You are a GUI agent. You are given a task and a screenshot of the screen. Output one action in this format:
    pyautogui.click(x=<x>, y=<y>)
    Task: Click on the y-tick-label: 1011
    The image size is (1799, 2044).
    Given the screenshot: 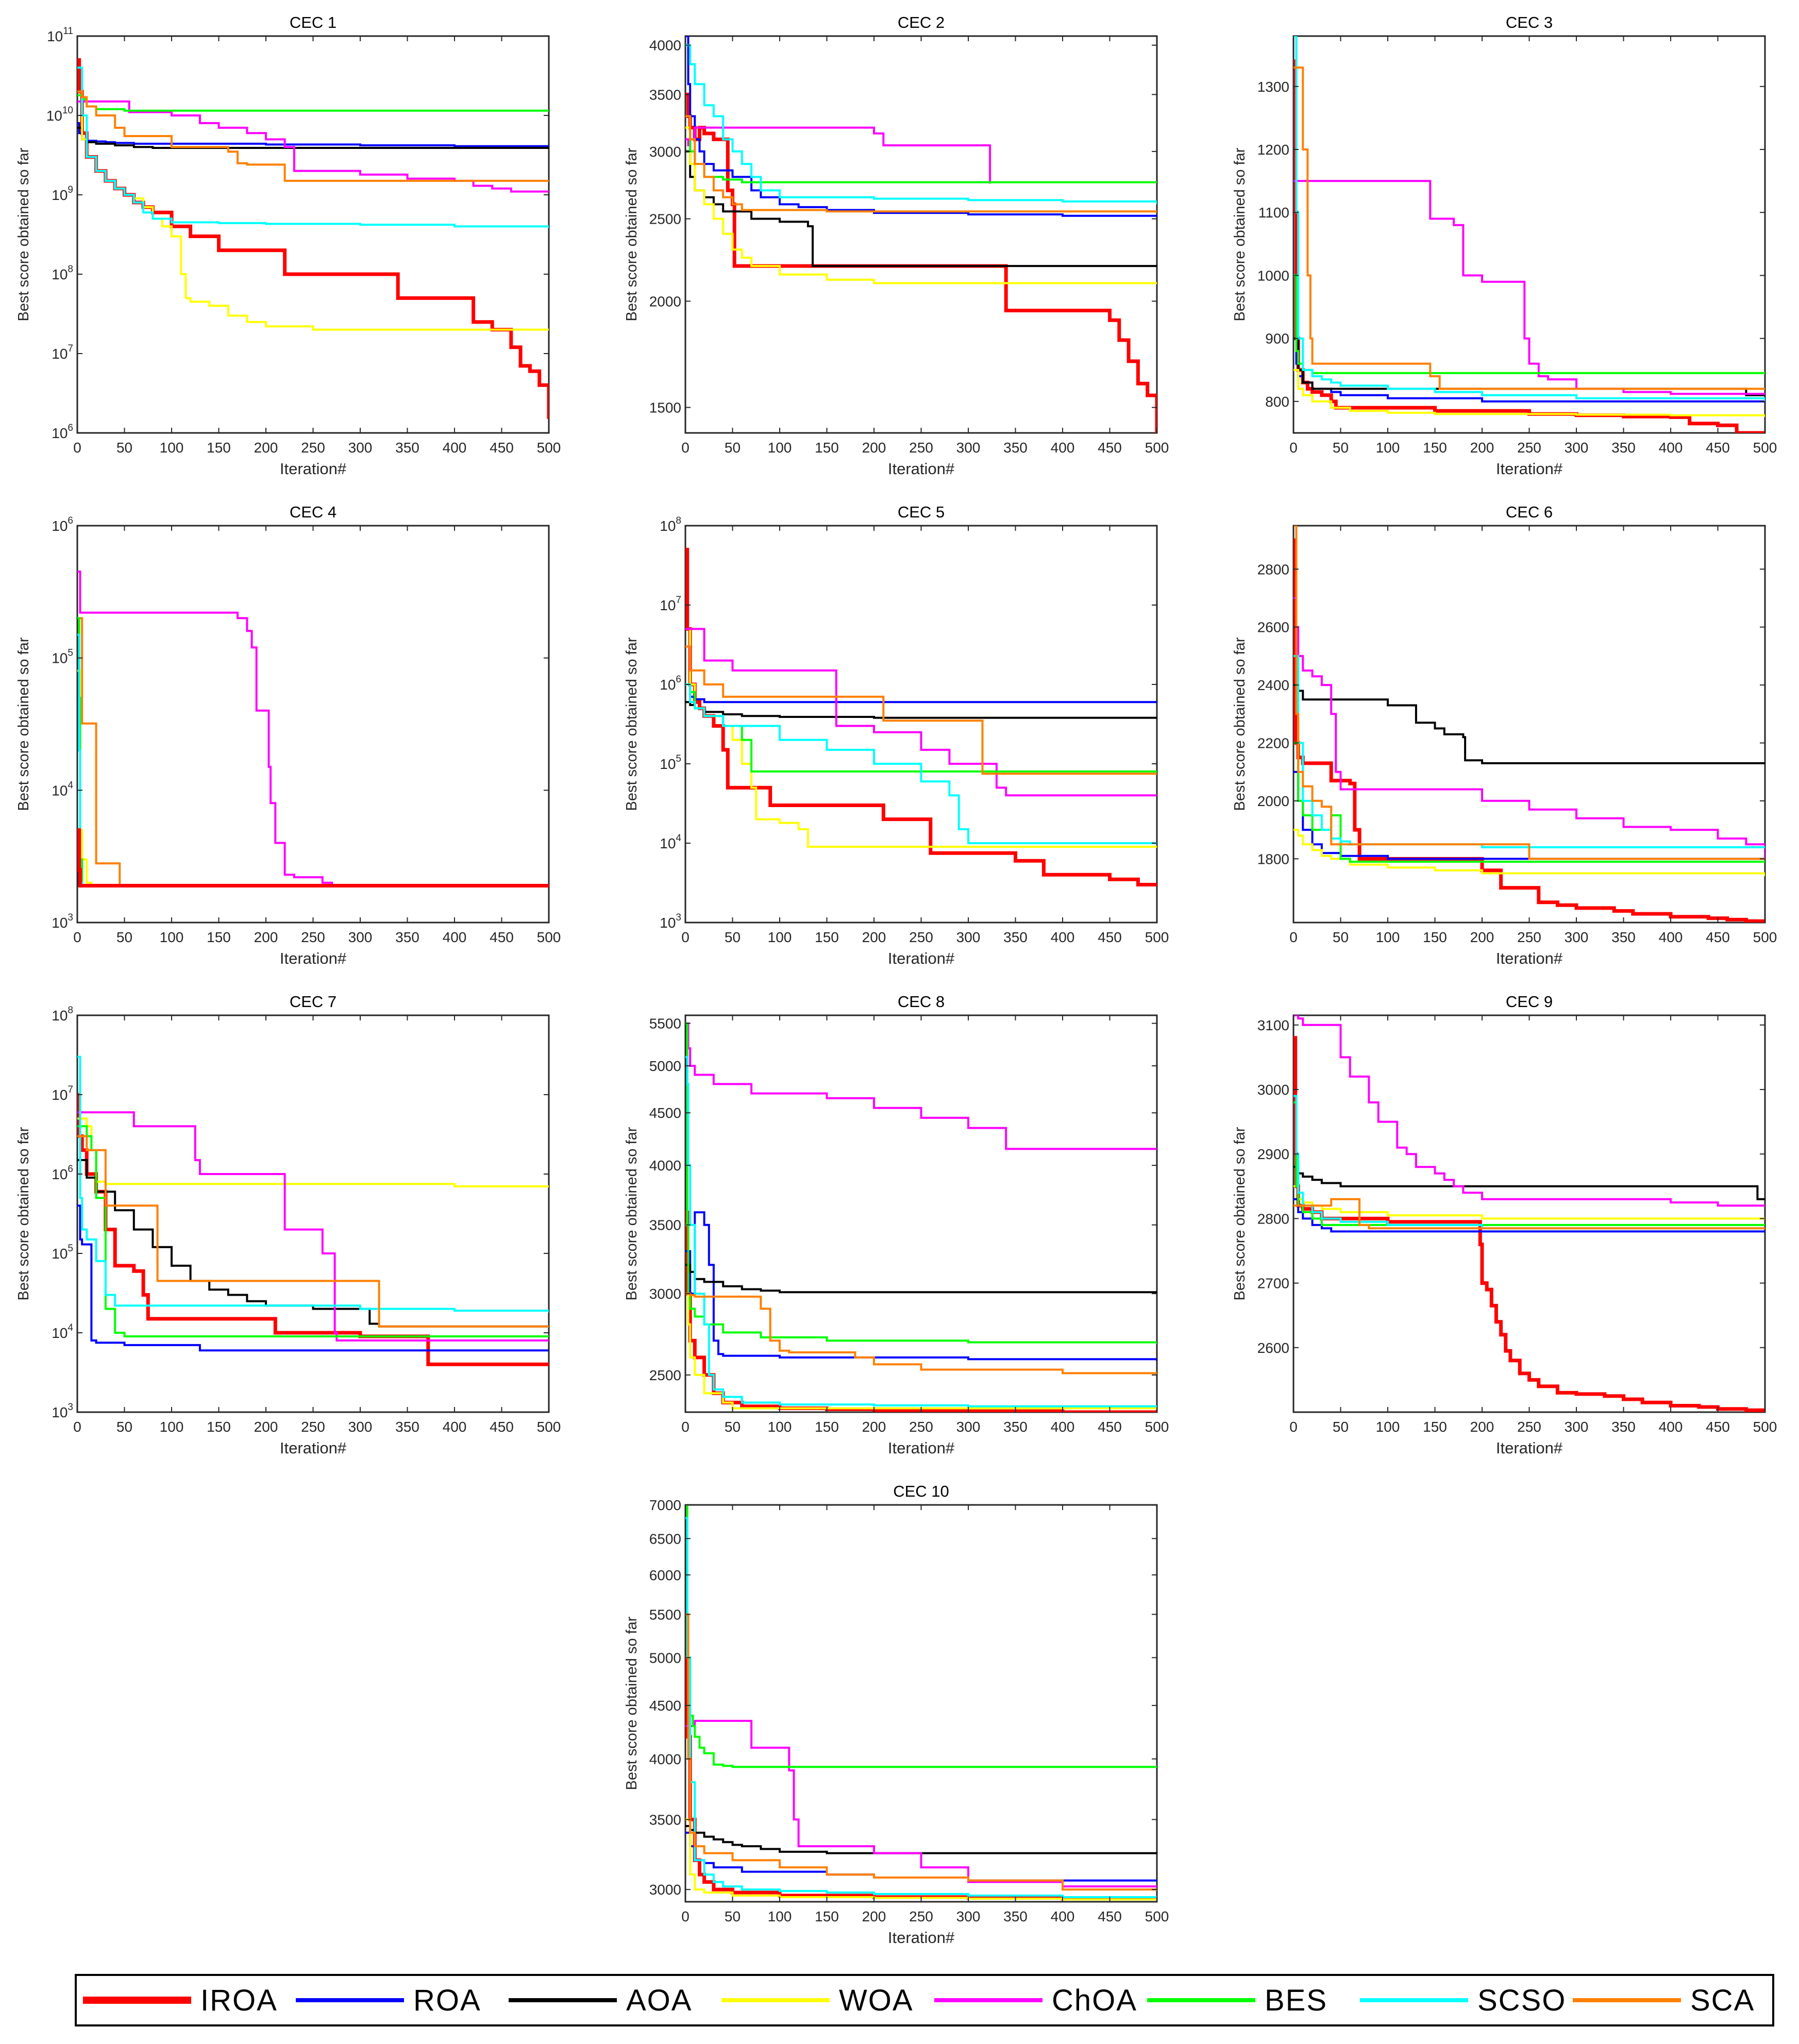 What is the action you would take?
    pyautogui.click(x=60, y=35)
    